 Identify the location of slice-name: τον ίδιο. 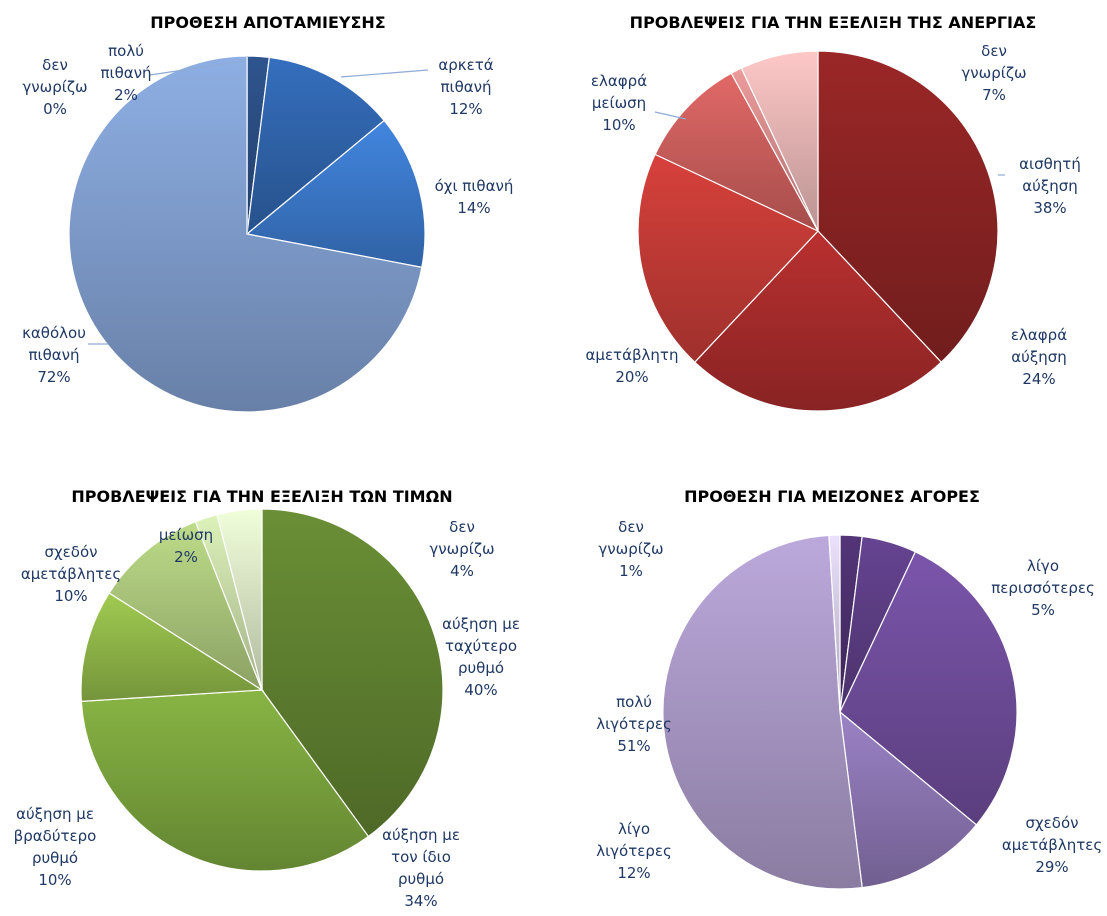
(421, 857).